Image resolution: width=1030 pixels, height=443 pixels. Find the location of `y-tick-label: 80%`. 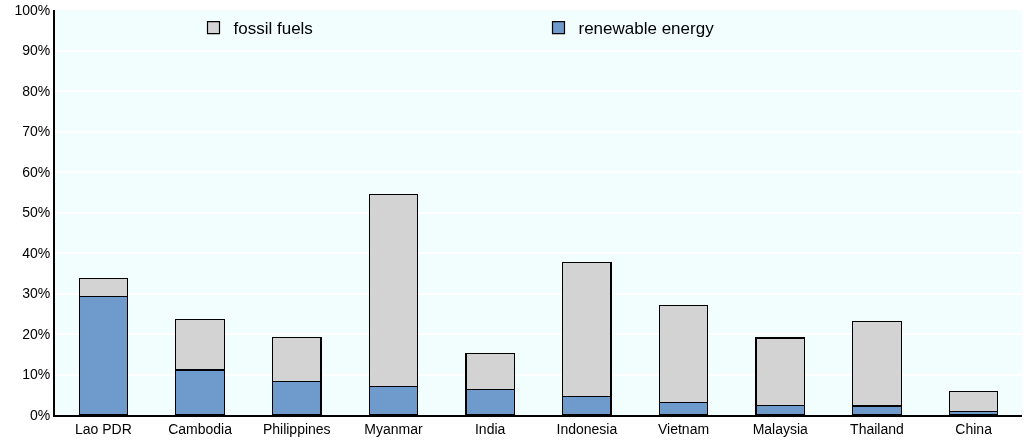

y-tick-label: 80% is located at coordinates (36, 90).